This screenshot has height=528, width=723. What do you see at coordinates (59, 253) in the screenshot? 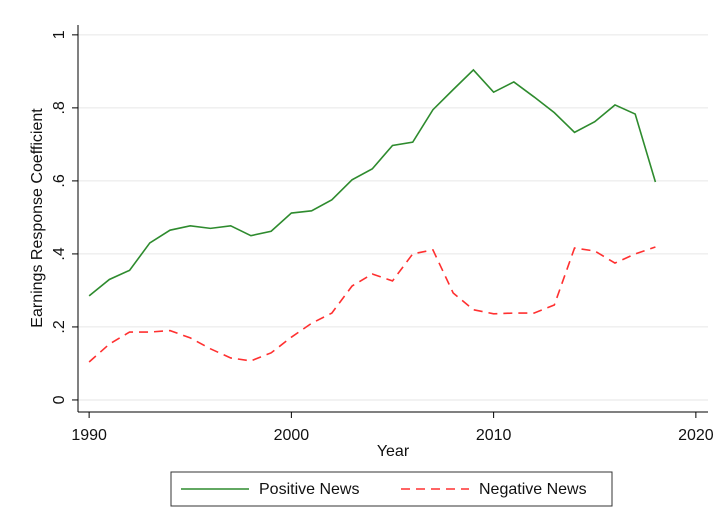
I see `y-tick-label: .4` at bounding box center [59, 253].